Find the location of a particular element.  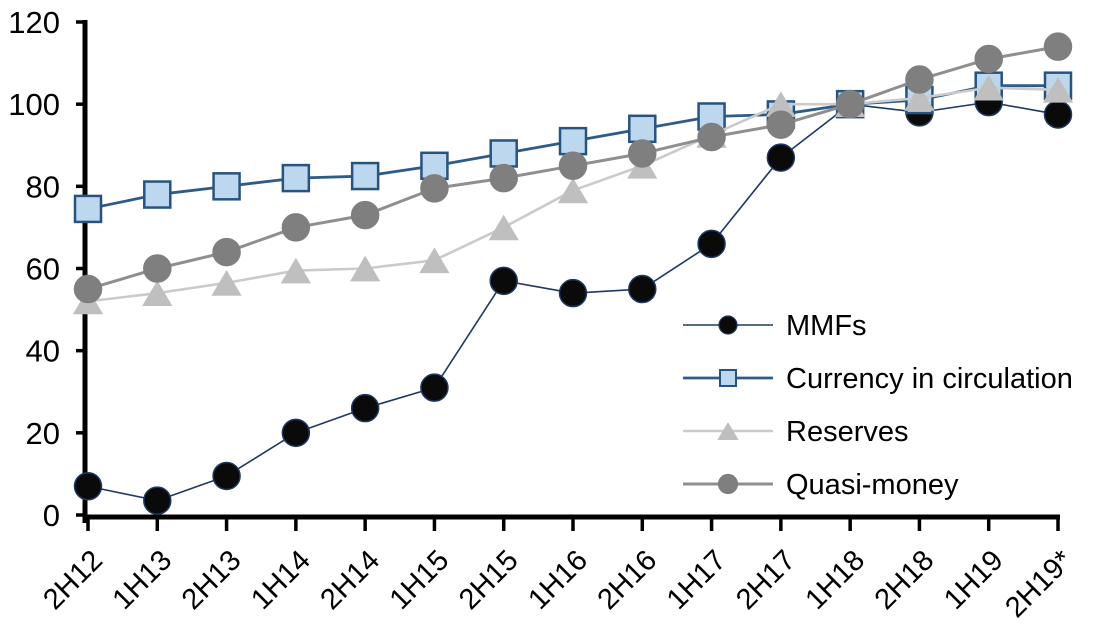

legend-label-reserves: Reserves is located at coordinates (847, 432).